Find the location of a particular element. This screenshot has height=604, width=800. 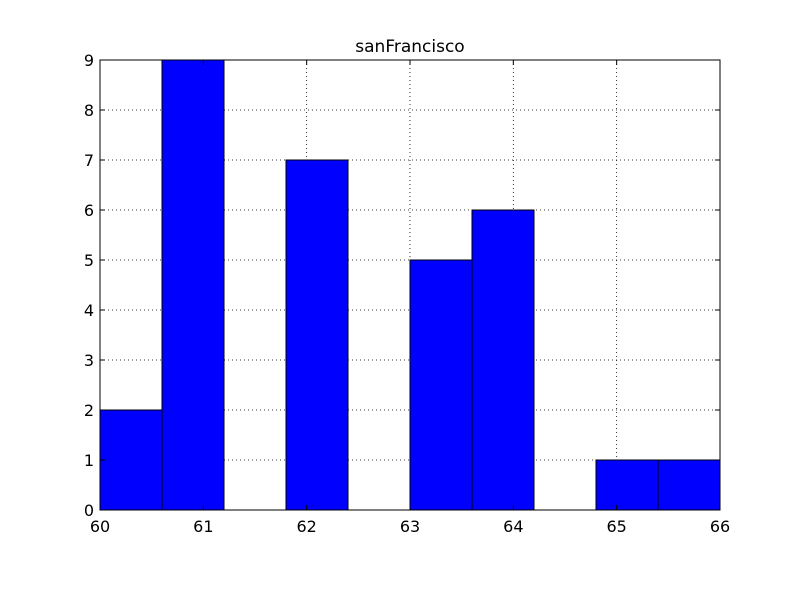

y-tick-label-2: 2 is located at coordinates (89, 410).